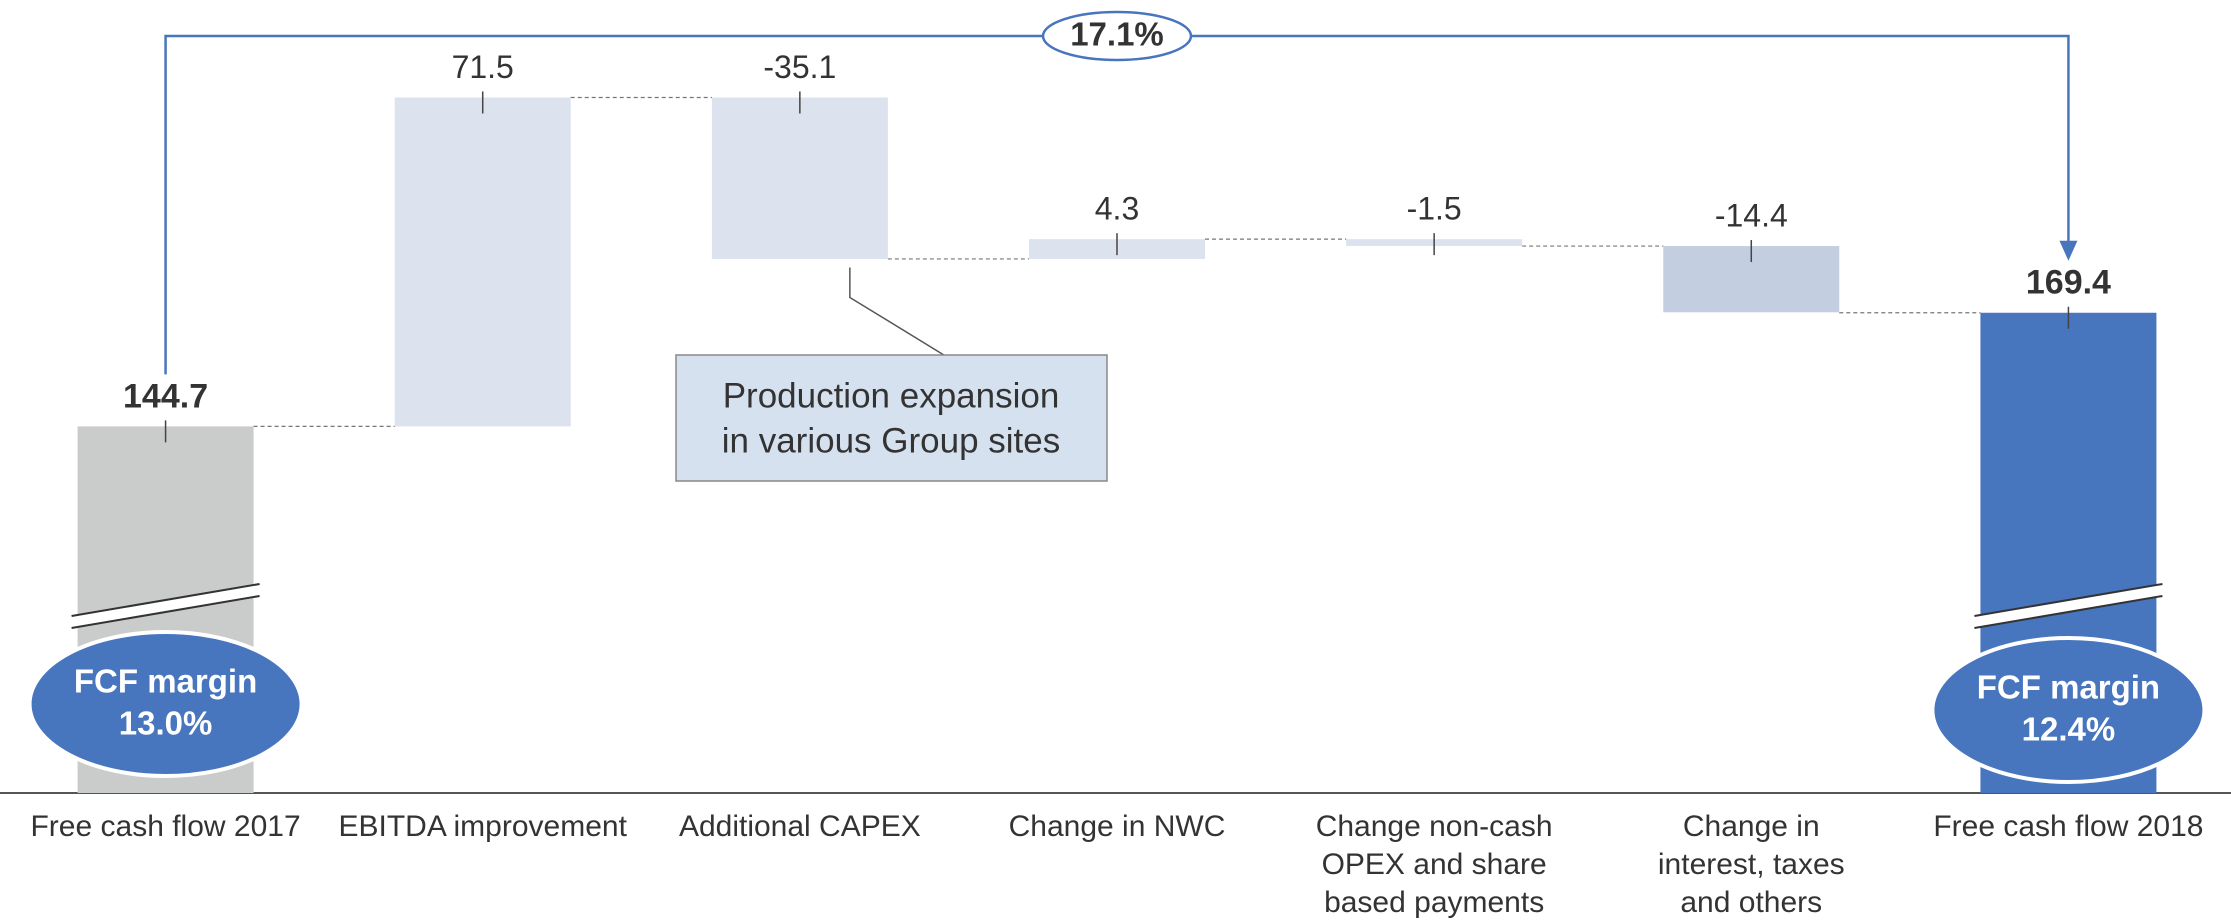 The width and height of the screenshot is (2231, 922). I want to click on x-tick-label: Additional CAPEX, so click(799, 826).